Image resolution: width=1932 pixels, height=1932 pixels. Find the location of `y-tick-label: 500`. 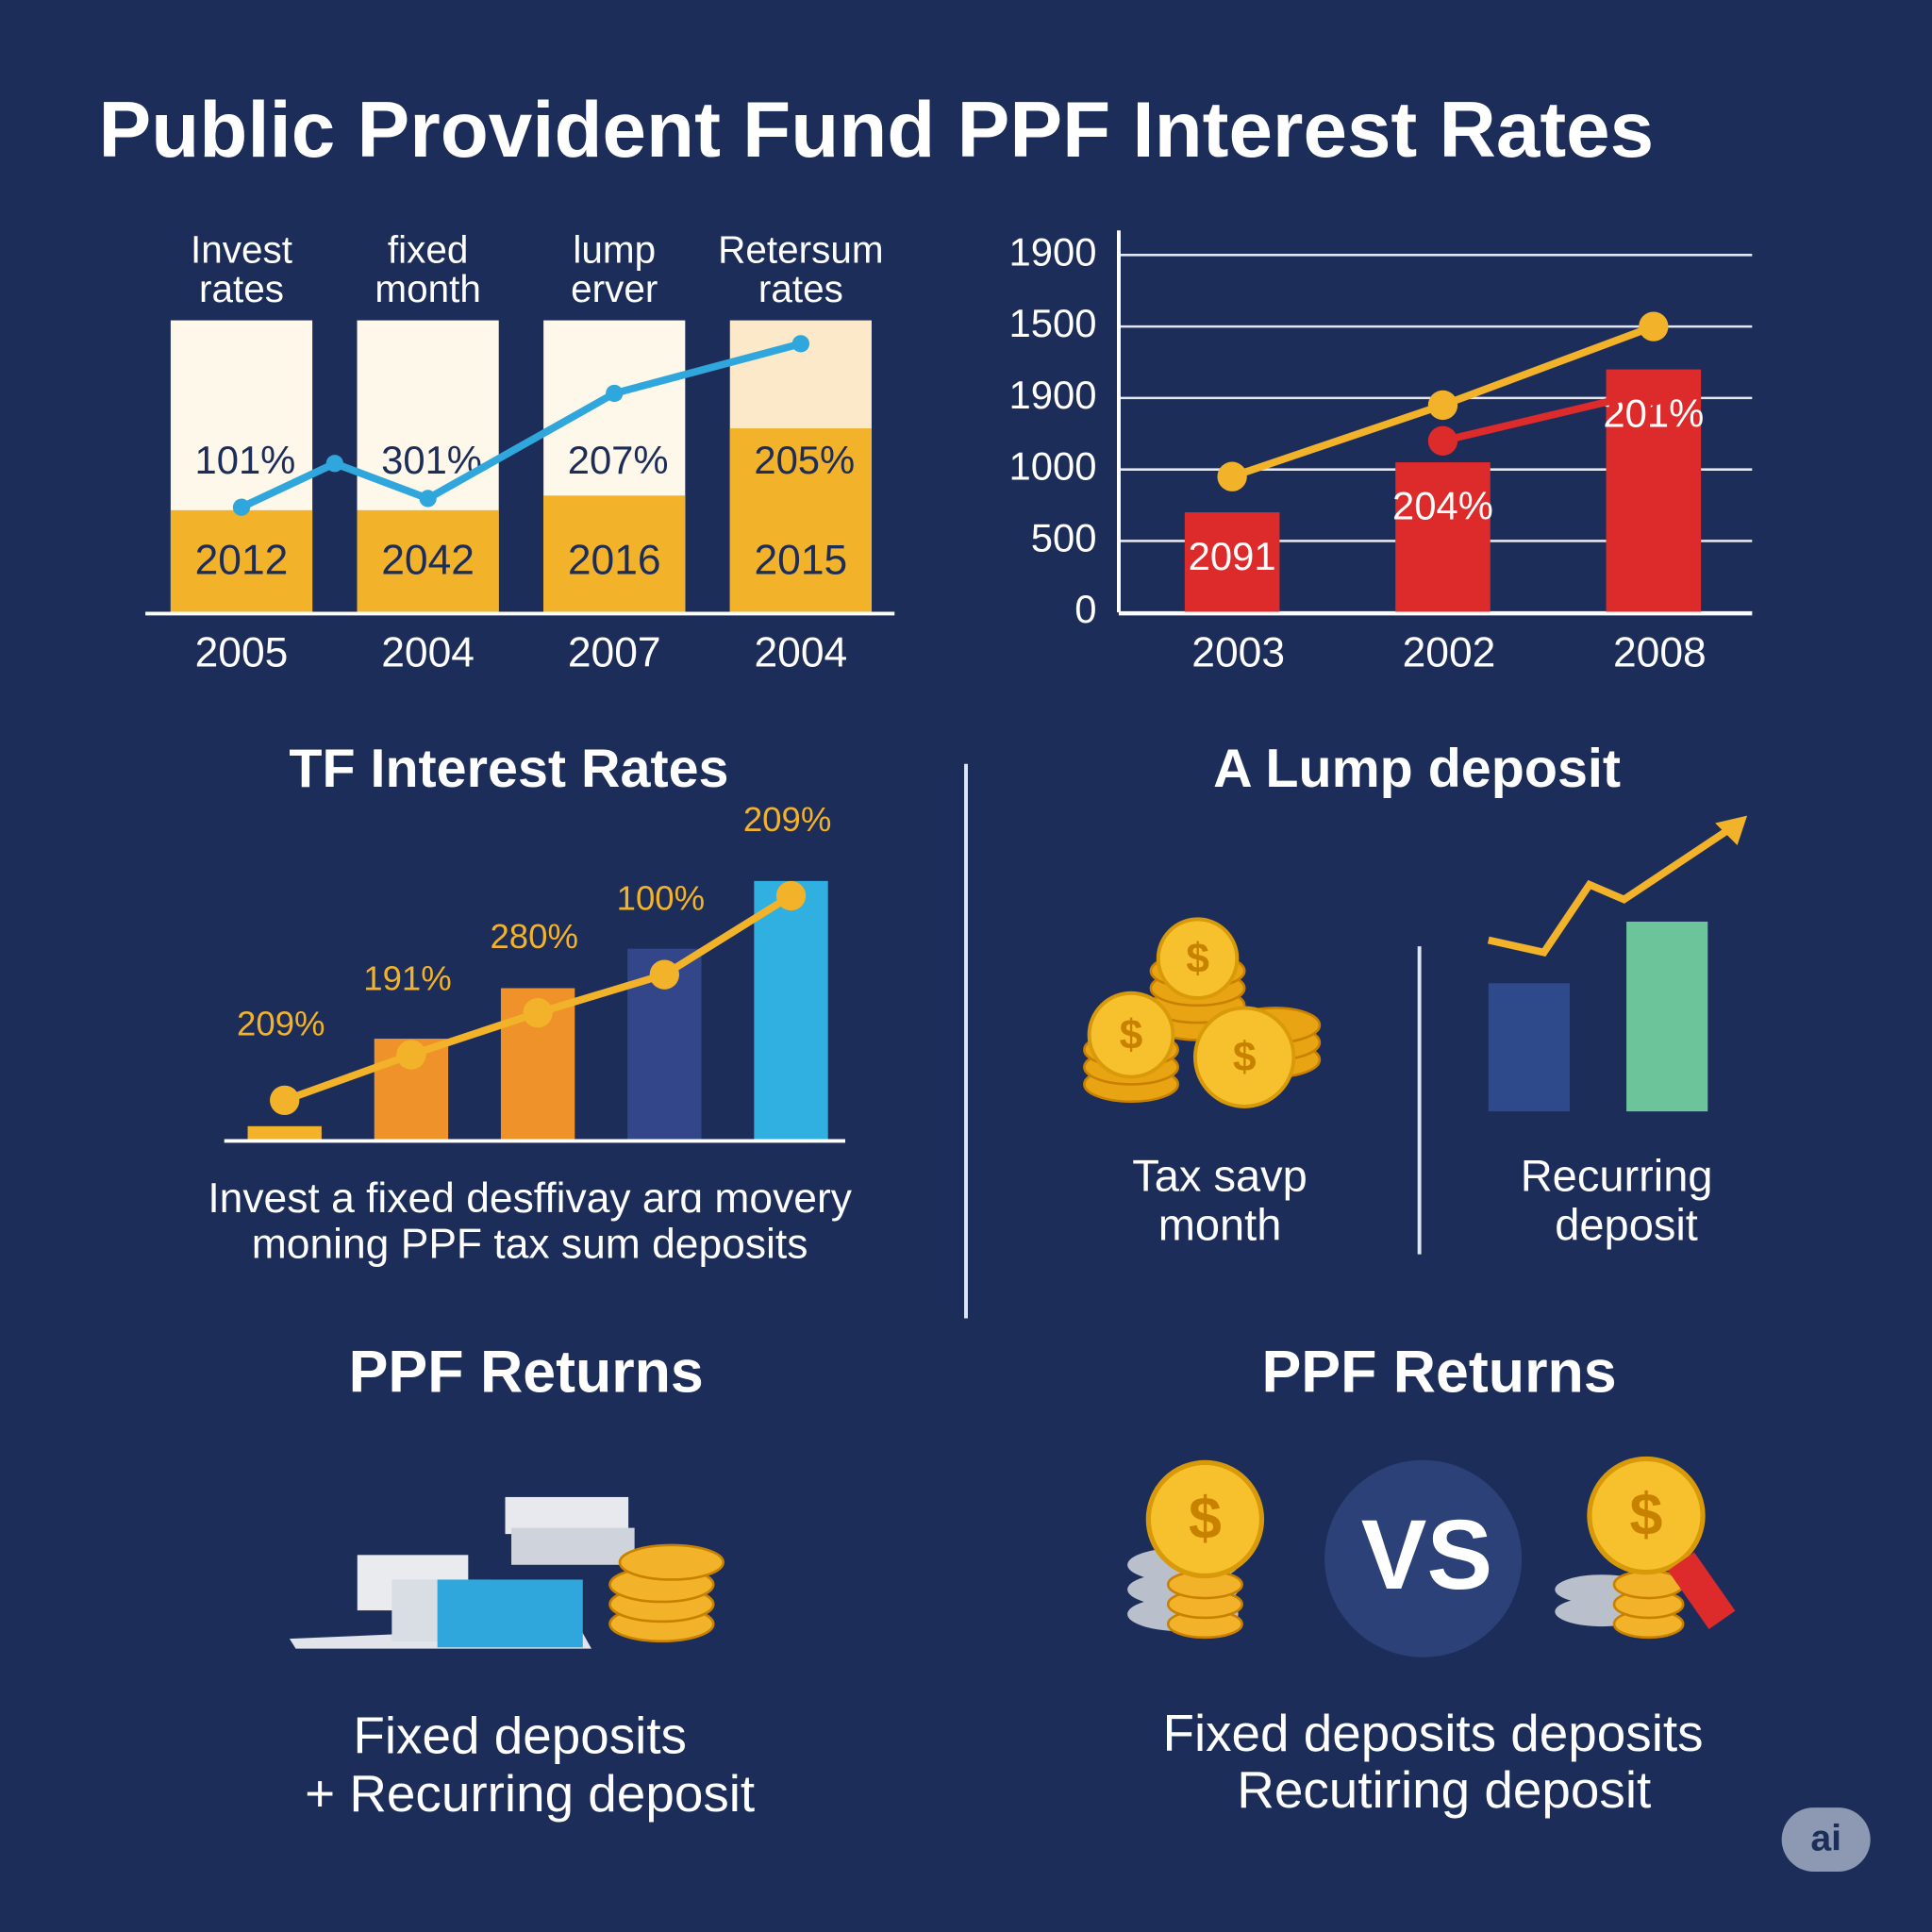

y-tick-label: 500 is located at coordinates (1064, 537).